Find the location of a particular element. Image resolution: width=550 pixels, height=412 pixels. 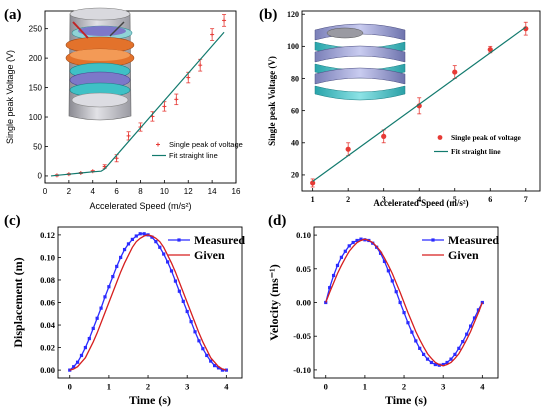

x-tick-label: 7 is located at coordinates (526, 199).